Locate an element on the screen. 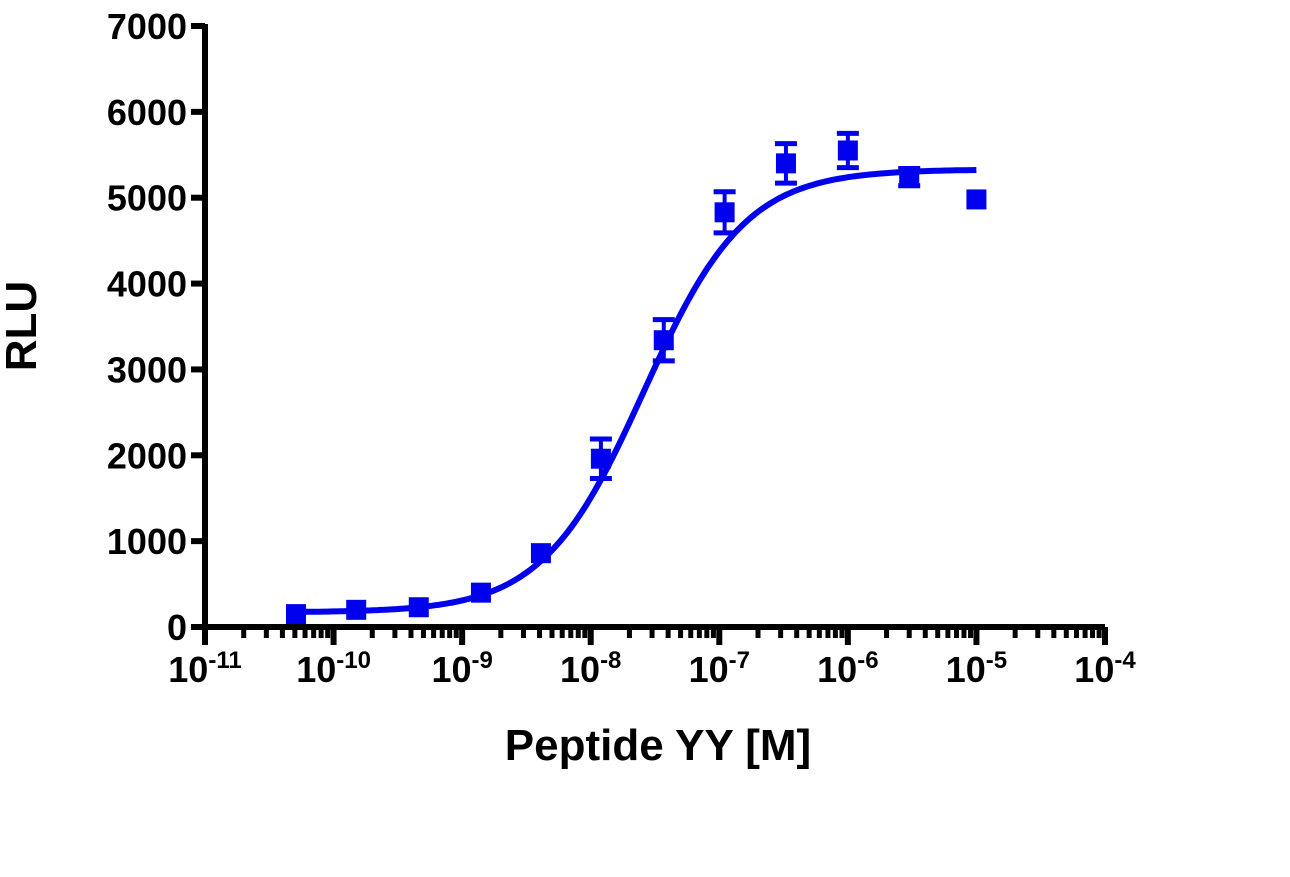  y-tick-label: 6000 is located at coordinates (147, 112).